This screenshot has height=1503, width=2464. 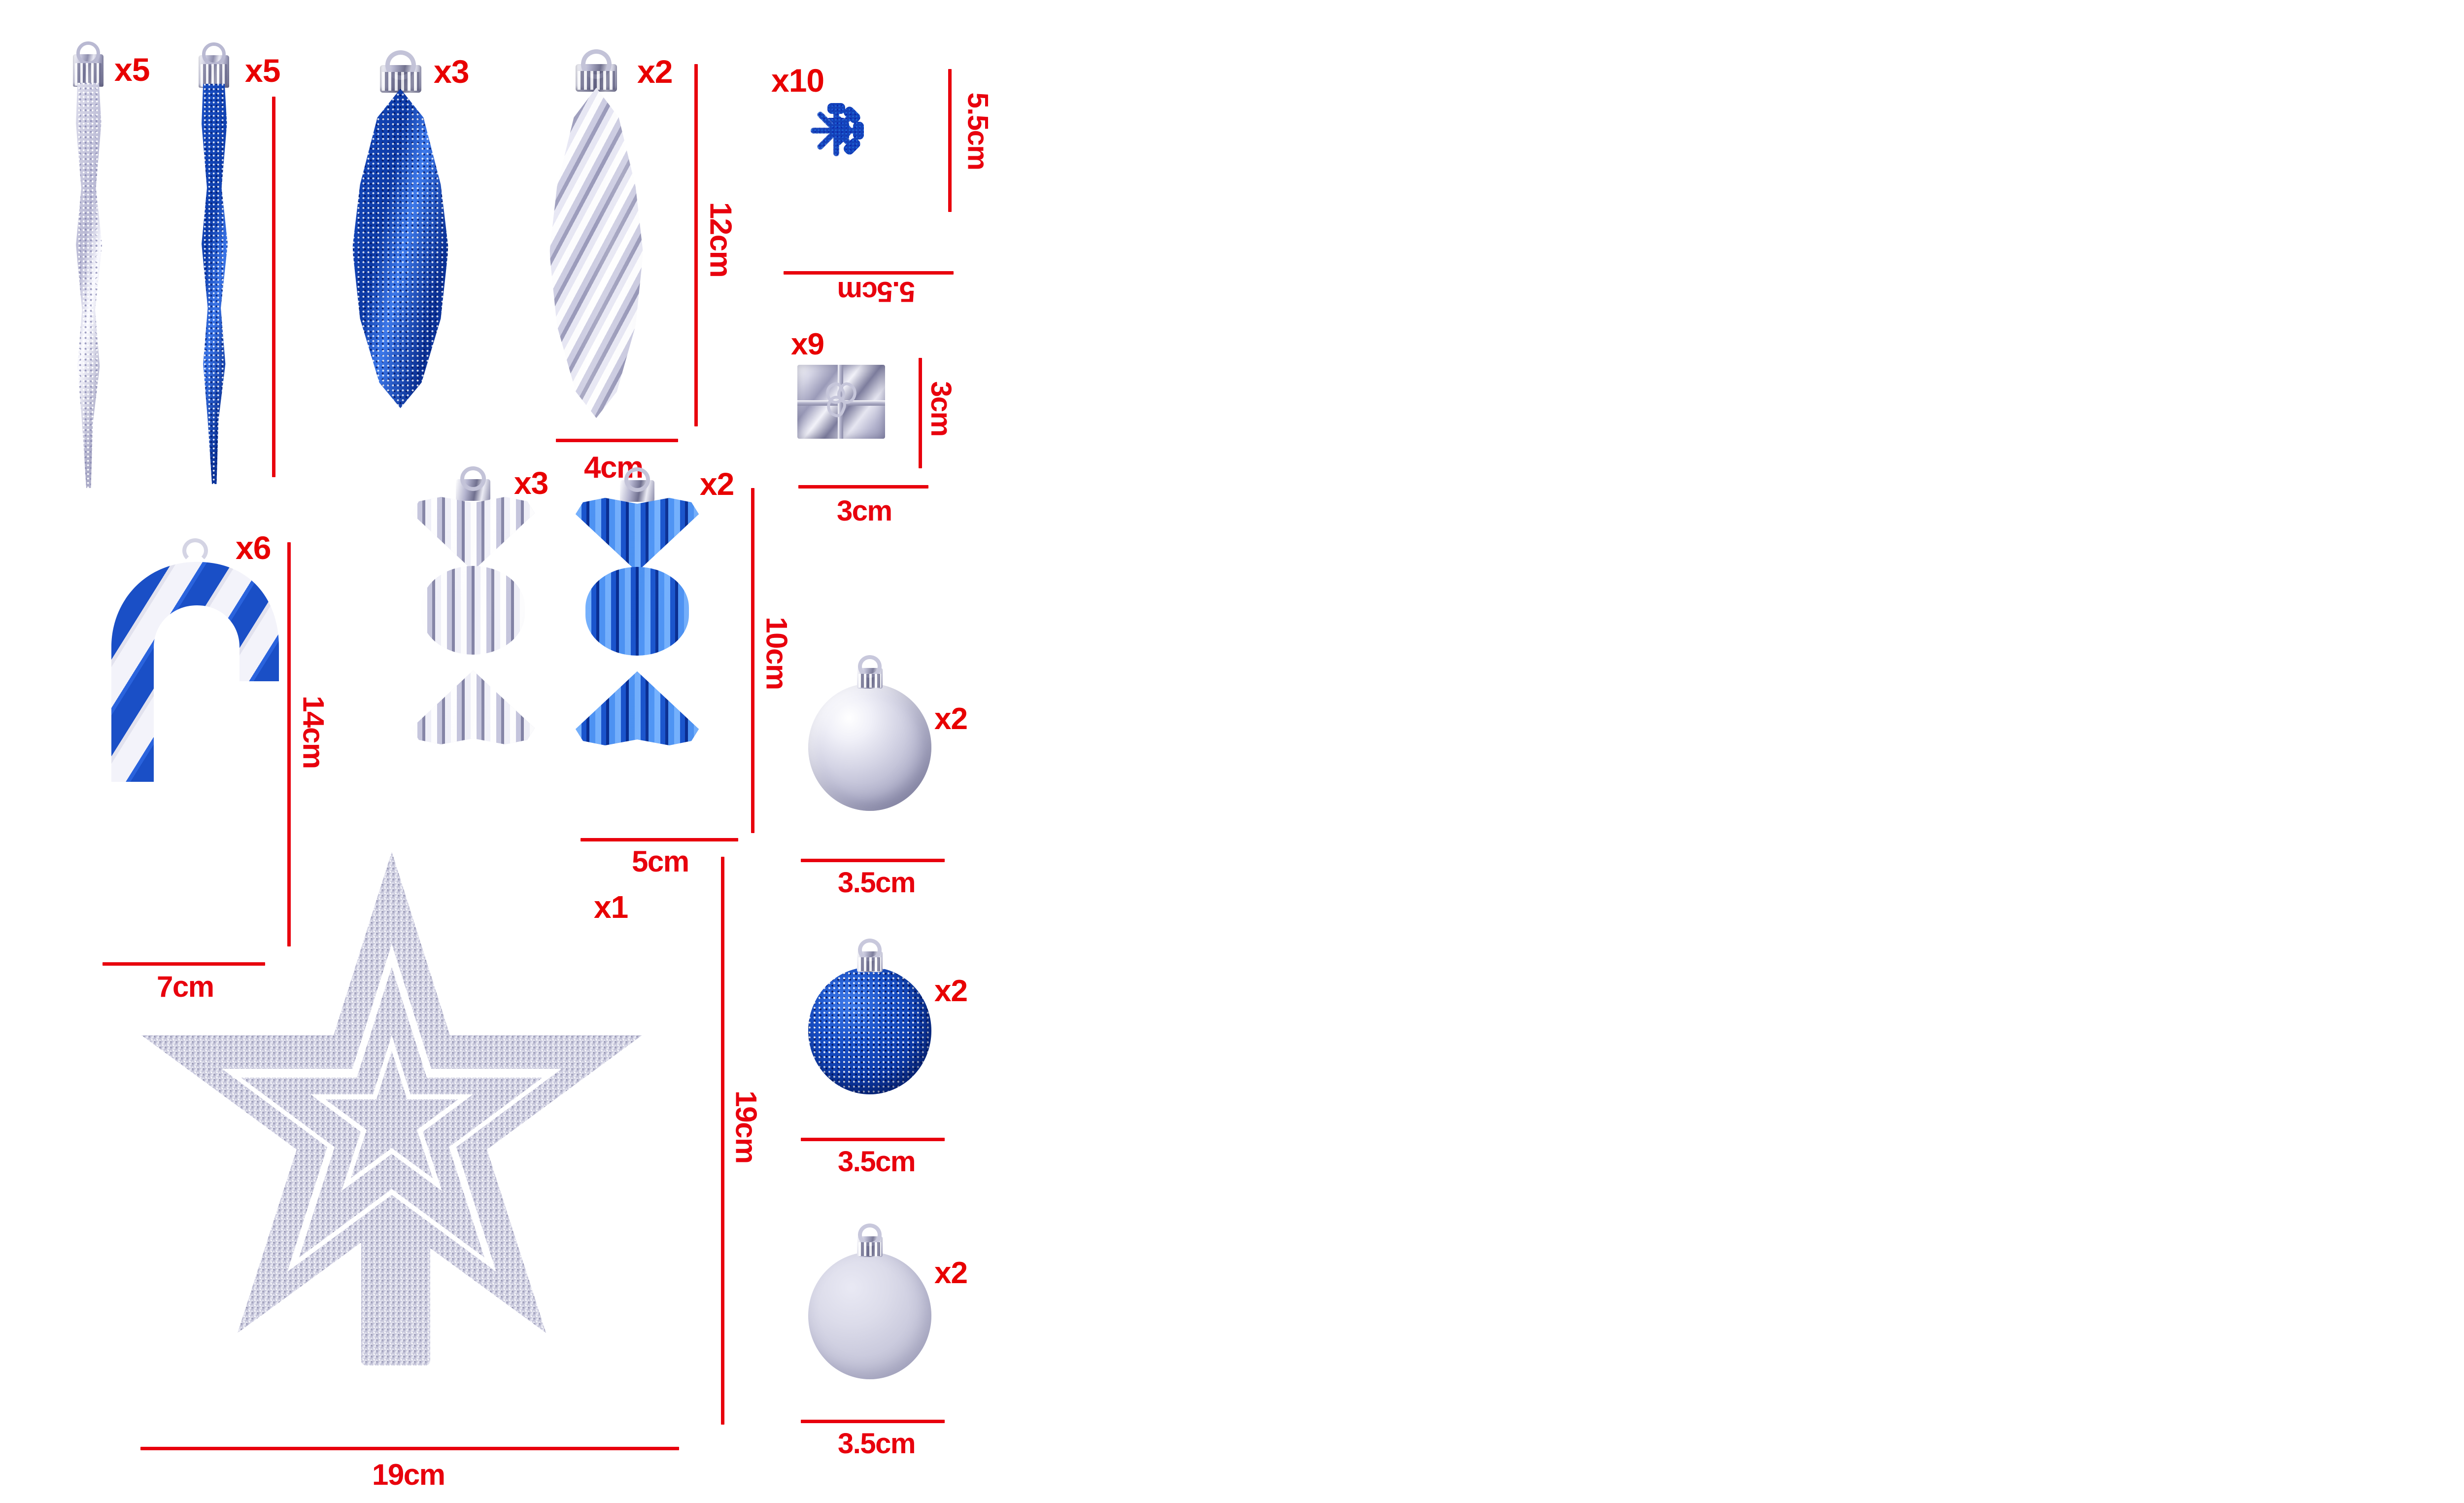 What do you see at coordinates (807, 344) in the screenshot?
I see `qty-label-gift: x9` at bounding box center [807, 344].